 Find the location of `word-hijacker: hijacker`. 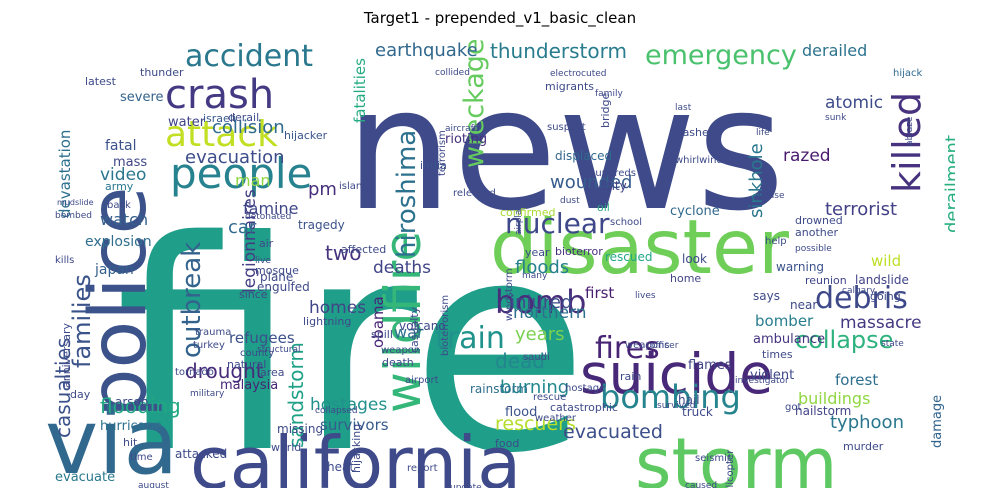

word-hijacker: hijacker is located at coordinates (306, 135).